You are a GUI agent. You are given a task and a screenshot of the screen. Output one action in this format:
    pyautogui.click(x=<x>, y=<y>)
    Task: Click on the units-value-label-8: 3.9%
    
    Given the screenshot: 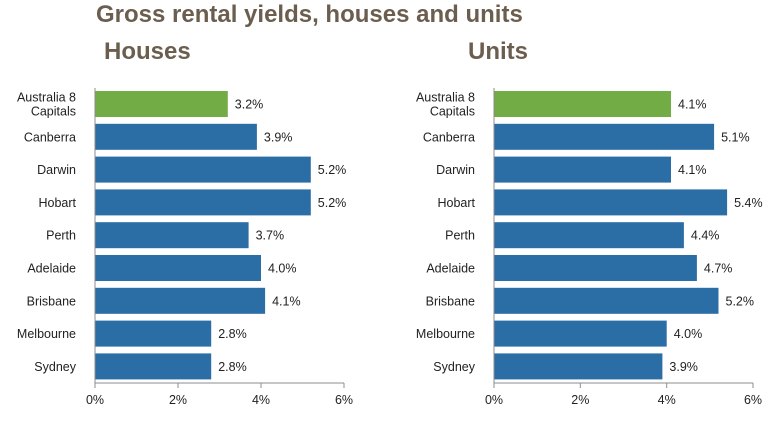 What is the action you would take?
    pyautogui.click(x=683, y=367)
    